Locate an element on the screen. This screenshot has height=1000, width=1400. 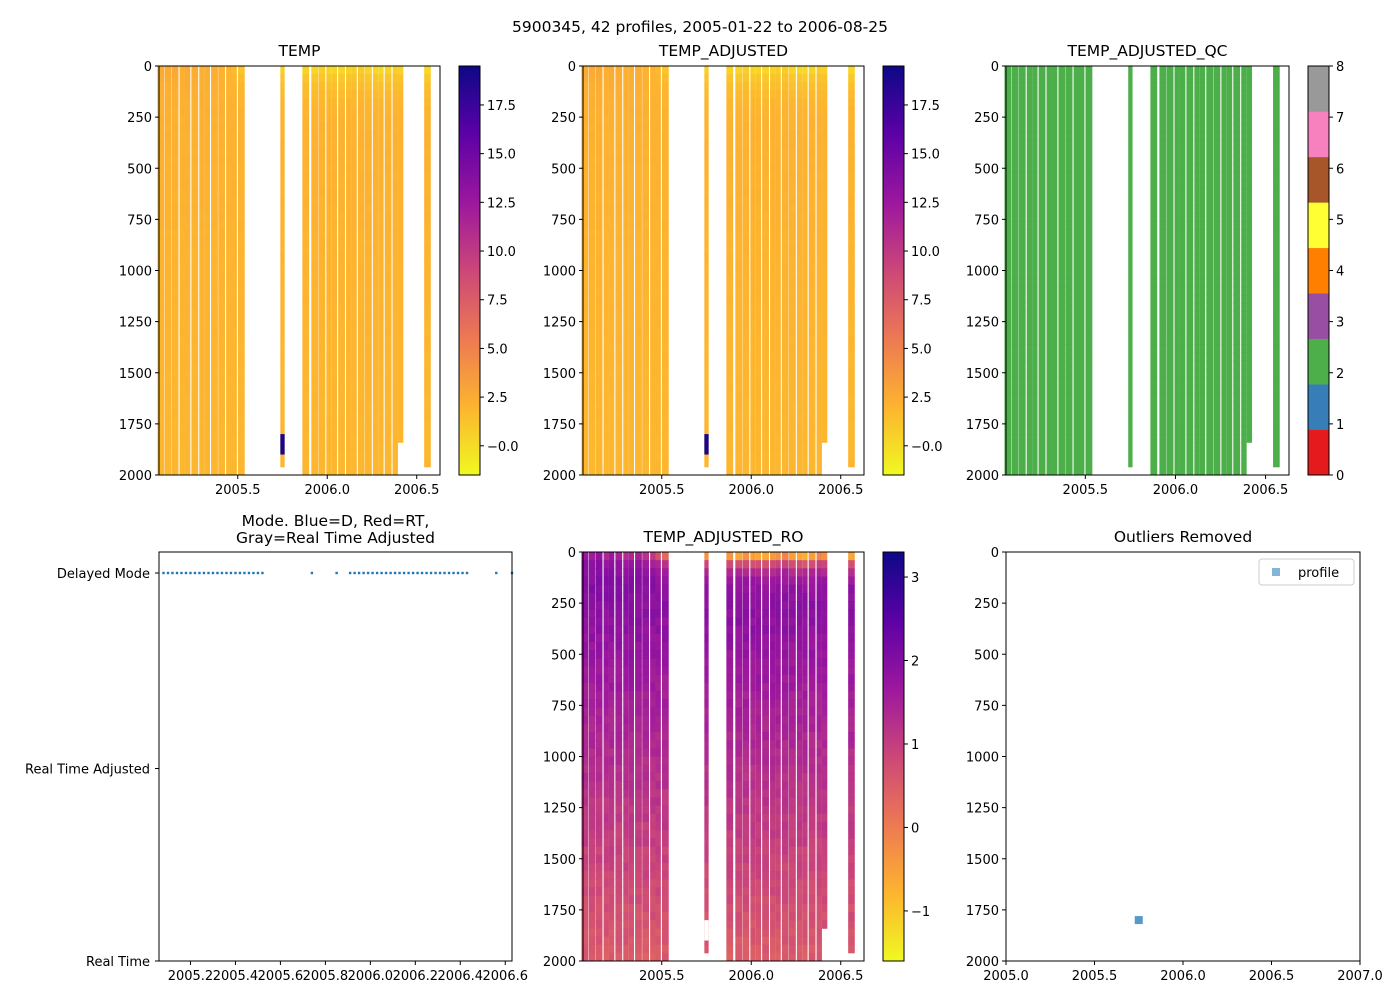
mode-frame is located at coordinates (335, 756).